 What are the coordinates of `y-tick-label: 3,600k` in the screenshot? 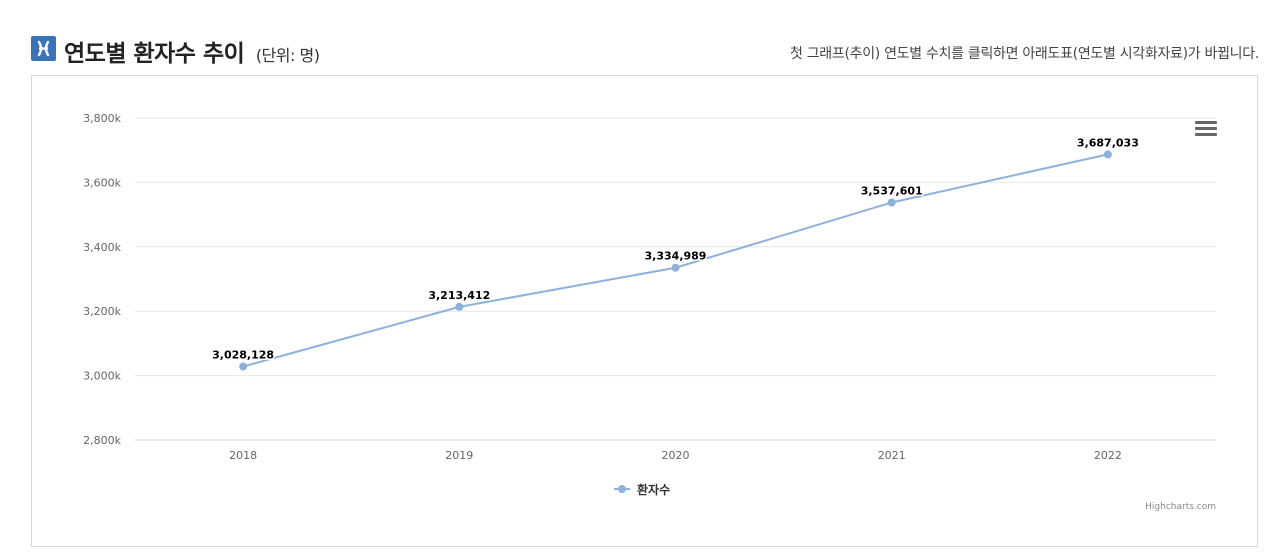 It's located at (102, 182).